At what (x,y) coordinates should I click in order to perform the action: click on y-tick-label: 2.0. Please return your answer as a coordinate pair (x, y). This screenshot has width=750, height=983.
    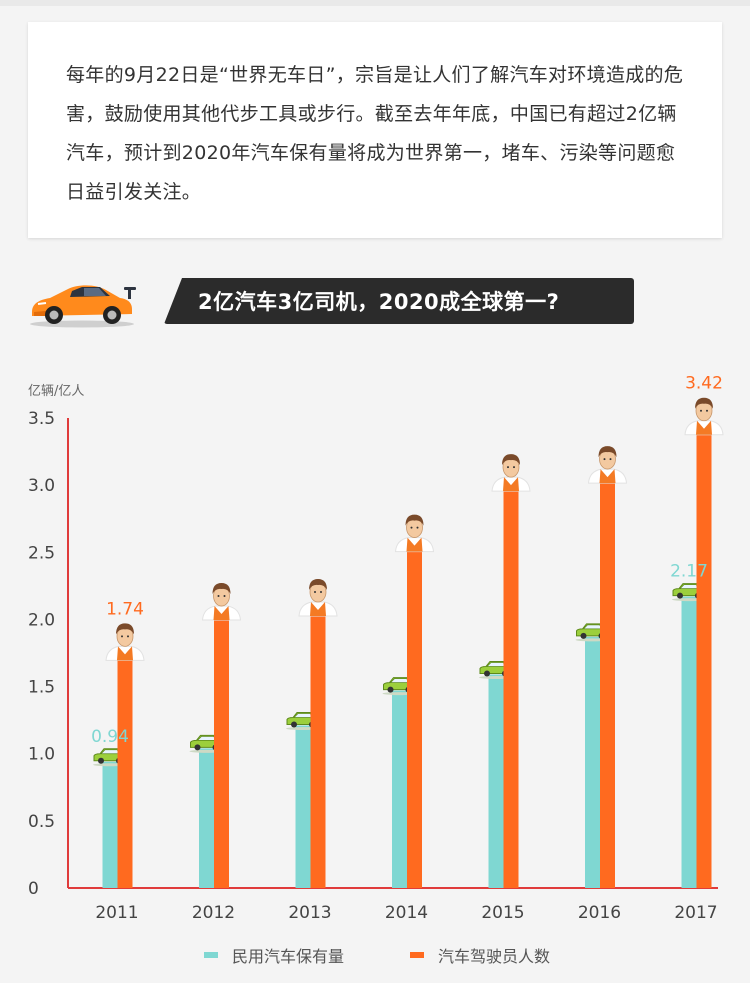
    Looking at the image, I should click on (41, 620).